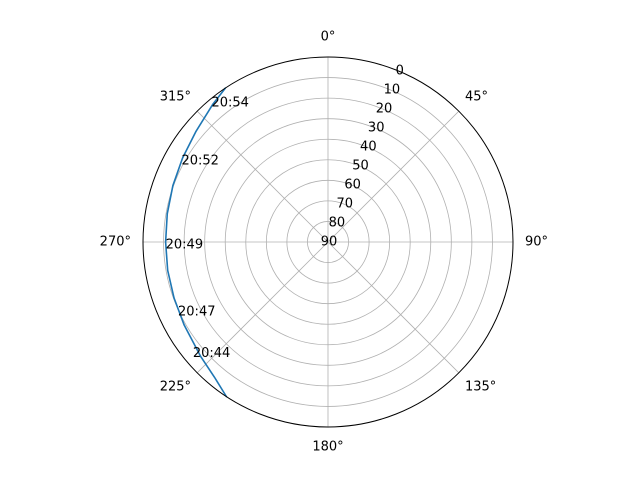 This screenshot has height=480, width=640. I want to click on radial-tick-label: 10, so click(392, 90).